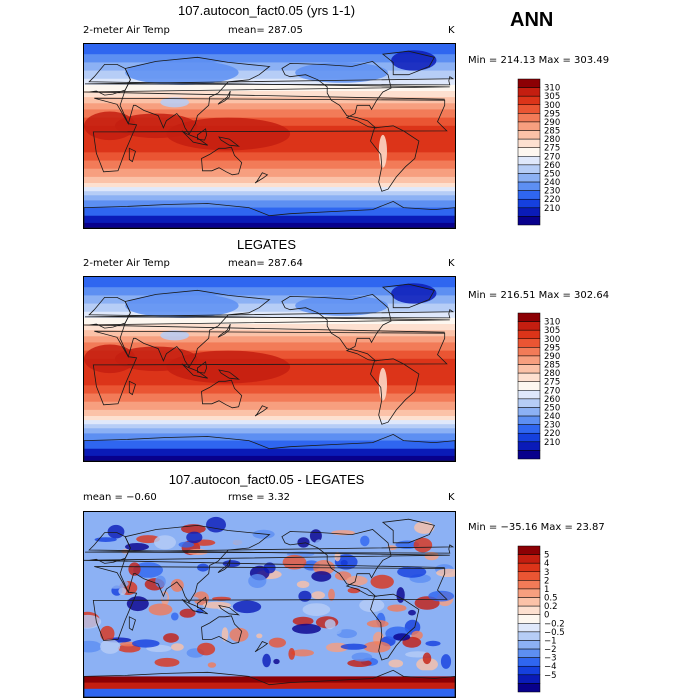 The width and height of the screenshot is (700, 700). I want to click on cbar1-label: 290, so click(552, 123).